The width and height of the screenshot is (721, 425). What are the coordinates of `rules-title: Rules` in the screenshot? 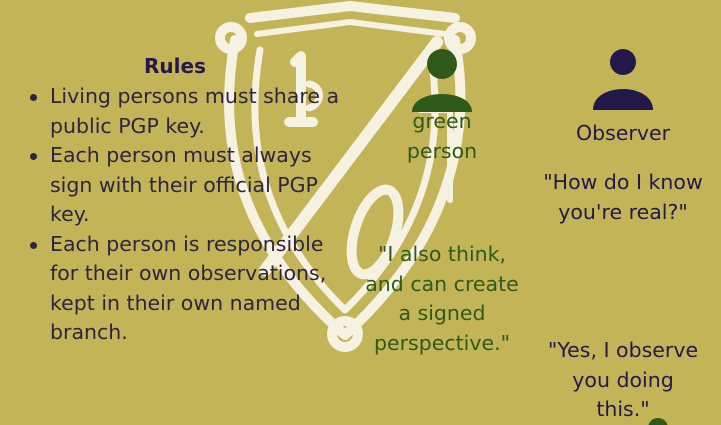 It's located at (175, 66).